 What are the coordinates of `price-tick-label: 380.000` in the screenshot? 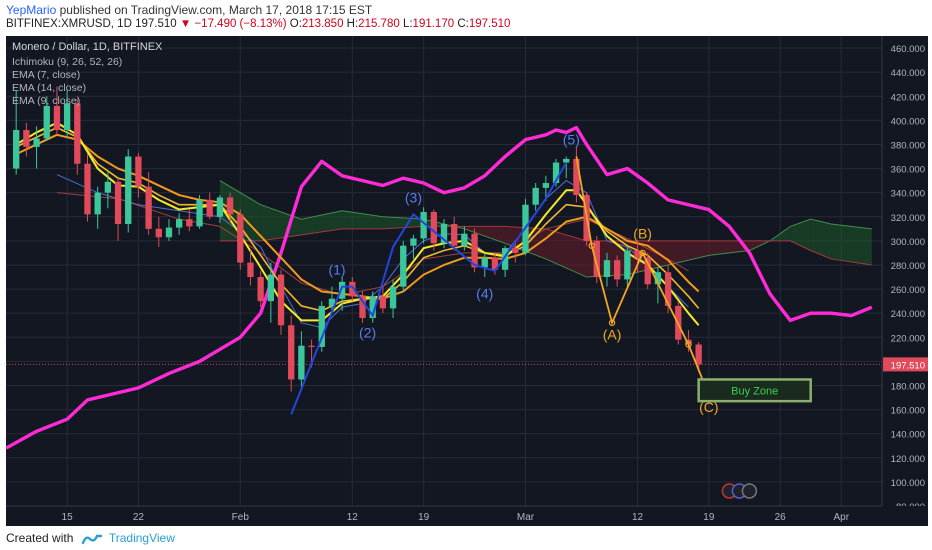 It's located at (908, 145).